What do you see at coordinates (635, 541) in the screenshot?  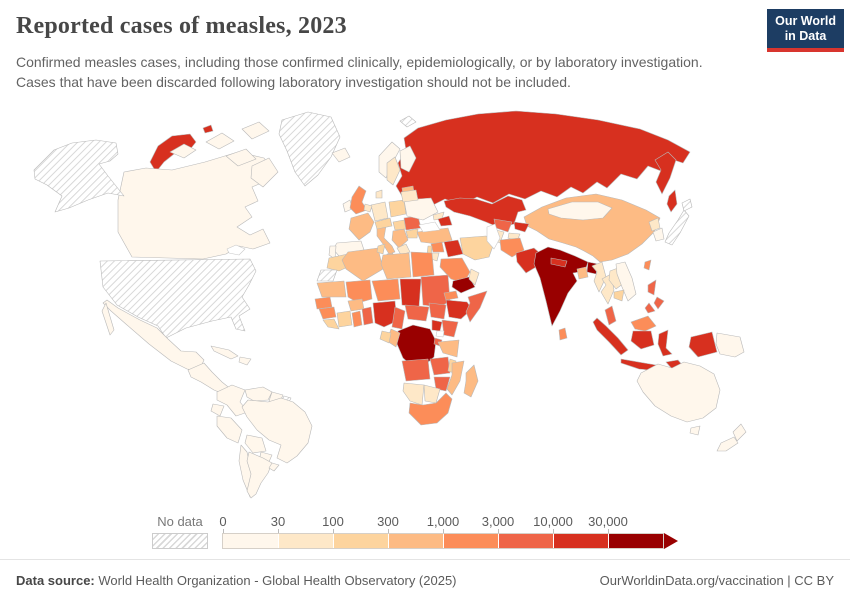 I see `legend-bin-30,000+` at bounding box center [635, 541].